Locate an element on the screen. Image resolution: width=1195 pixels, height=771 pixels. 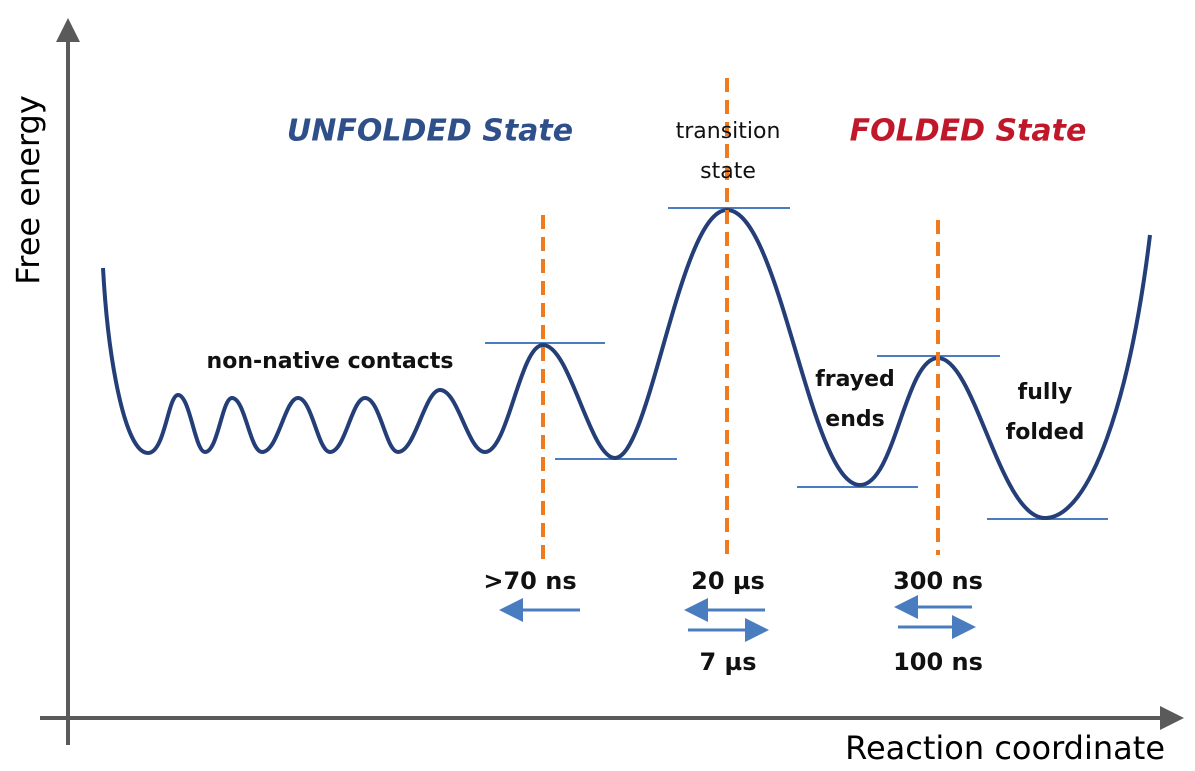
rate-label: 300 ns is located at coordinates (938, 581).